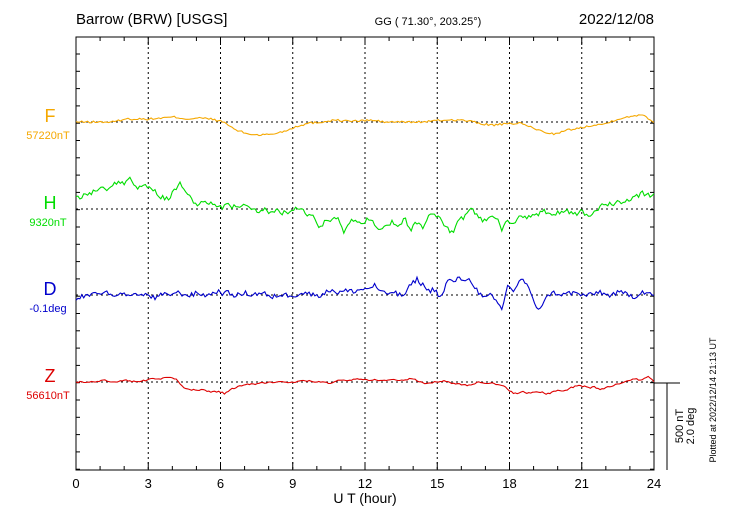 The height and width of the screenshot is (520, 730). What do you see at coordinates (75, 483) in the screenshot?
I see `x-tick-label: 0` at bounding box center [75, 483].